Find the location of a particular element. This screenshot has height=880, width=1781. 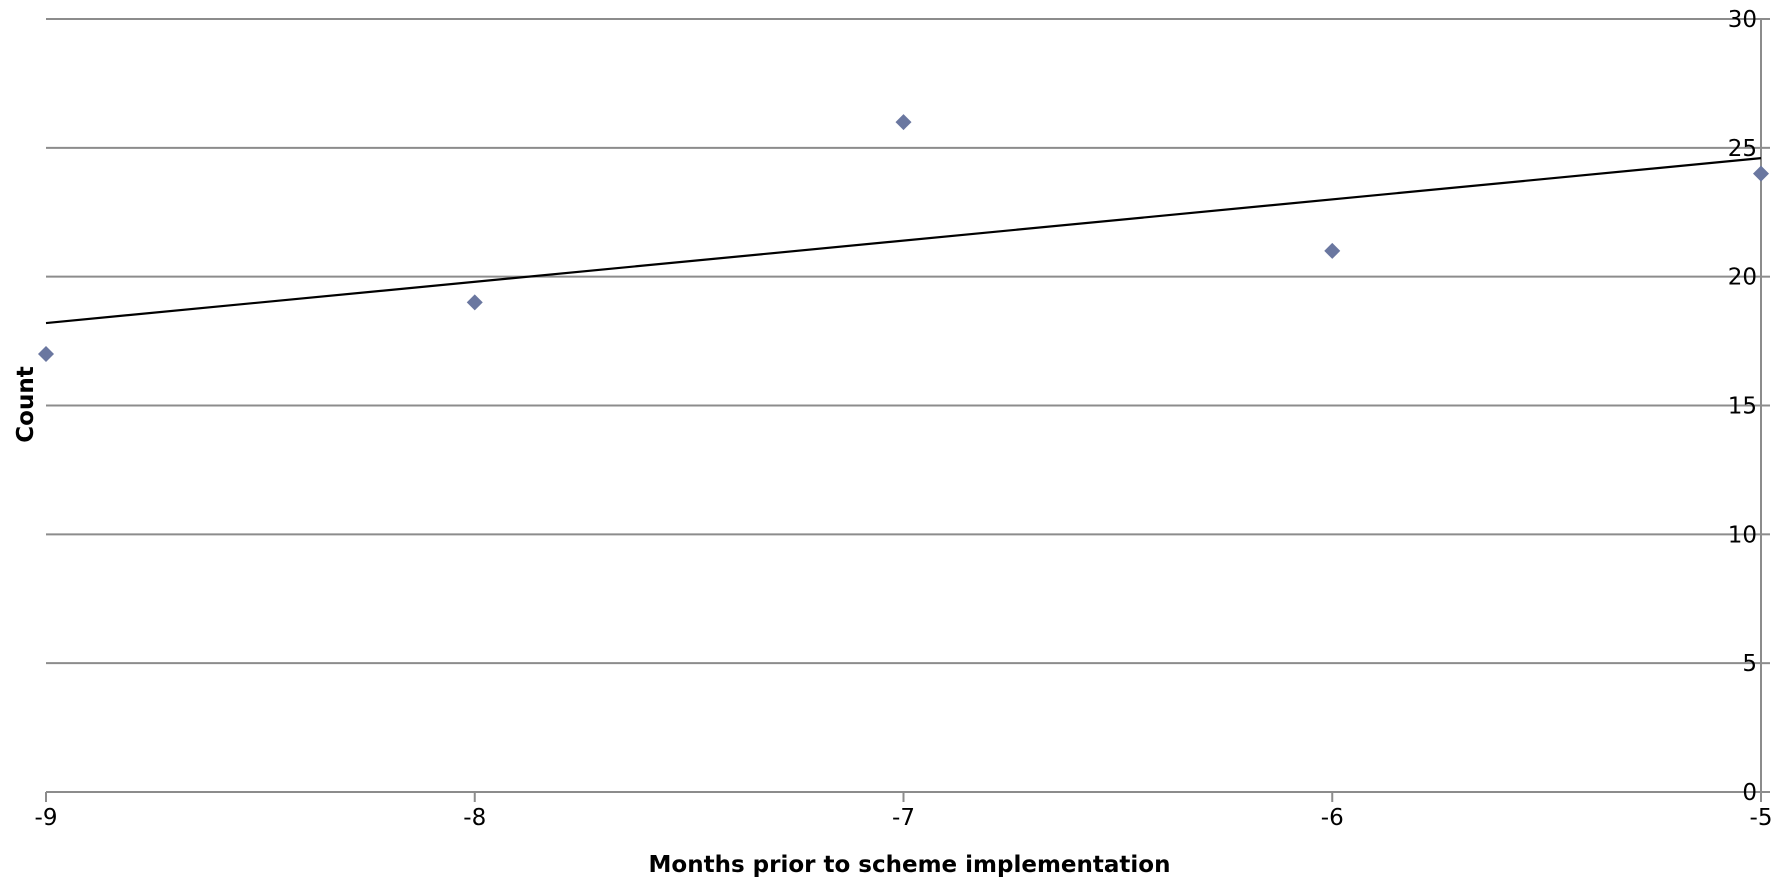

x-axis-title: Months prior to scheme implementation is located at coordinates (910, 865).